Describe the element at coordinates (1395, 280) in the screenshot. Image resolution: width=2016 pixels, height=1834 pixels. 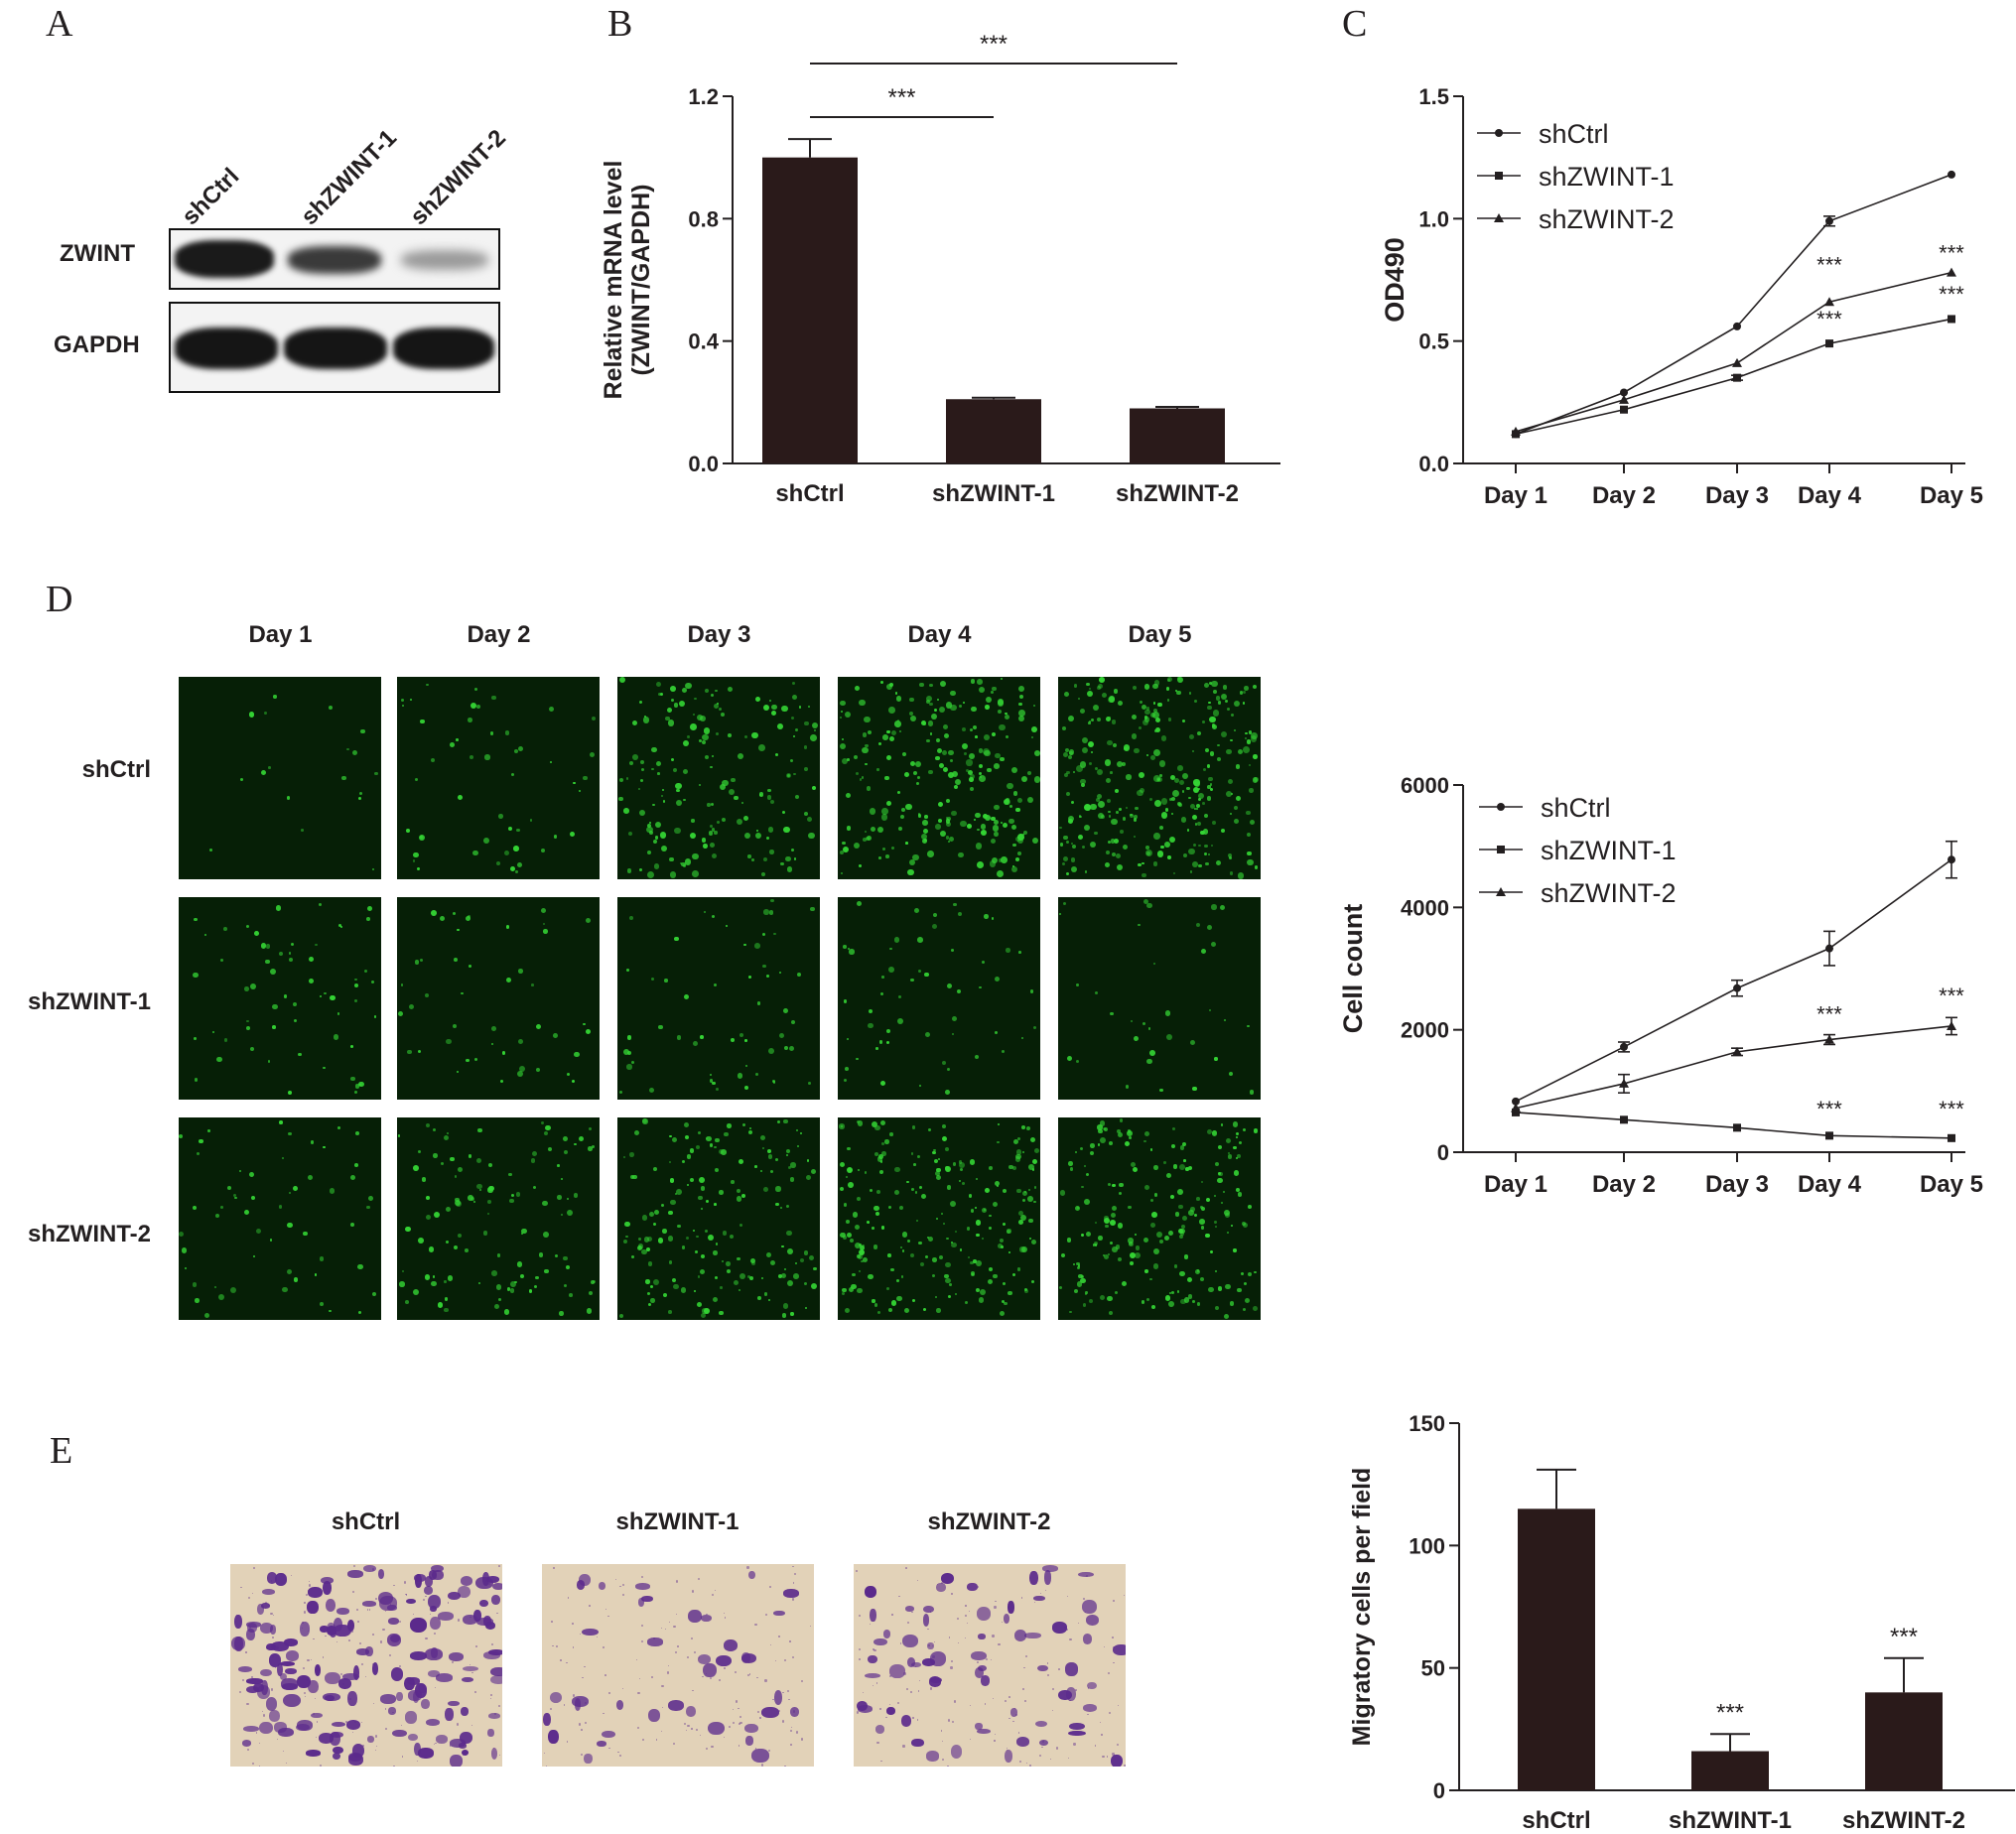
I see `y-axis-label: OD490` at that location.